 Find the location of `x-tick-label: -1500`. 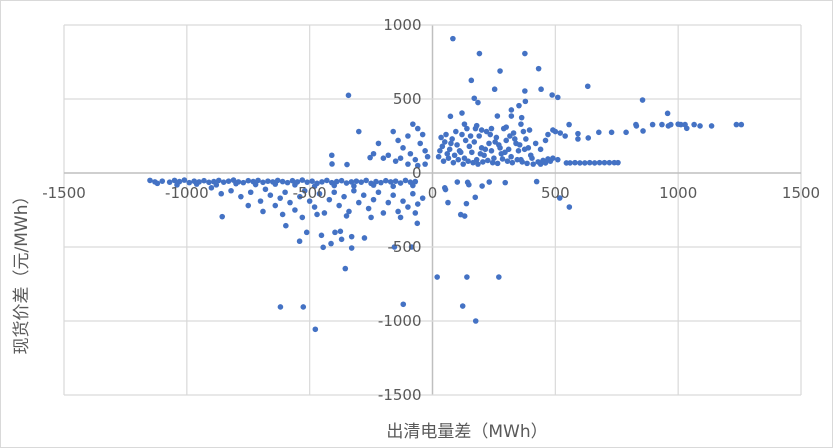

x-tick-label: -1500 is located at coordinates (64, 193).